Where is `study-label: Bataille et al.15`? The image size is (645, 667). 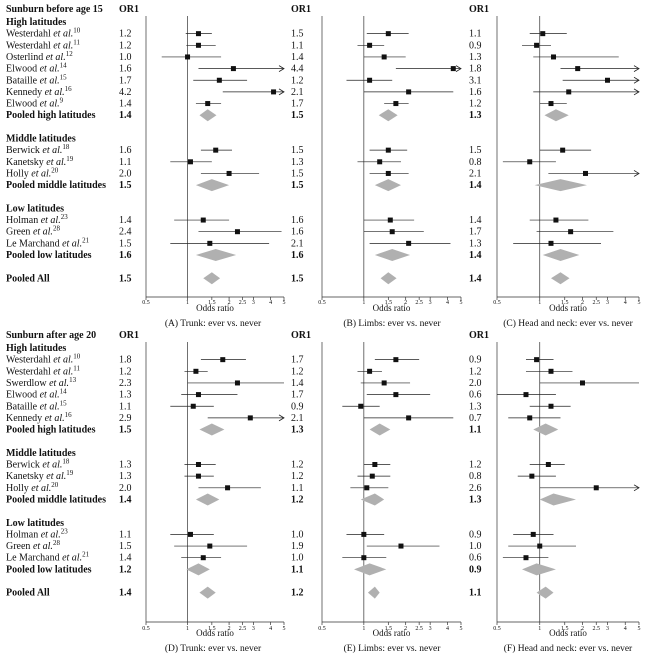 study-label: Bataille et al.15 is located at coordinates (36, 405).